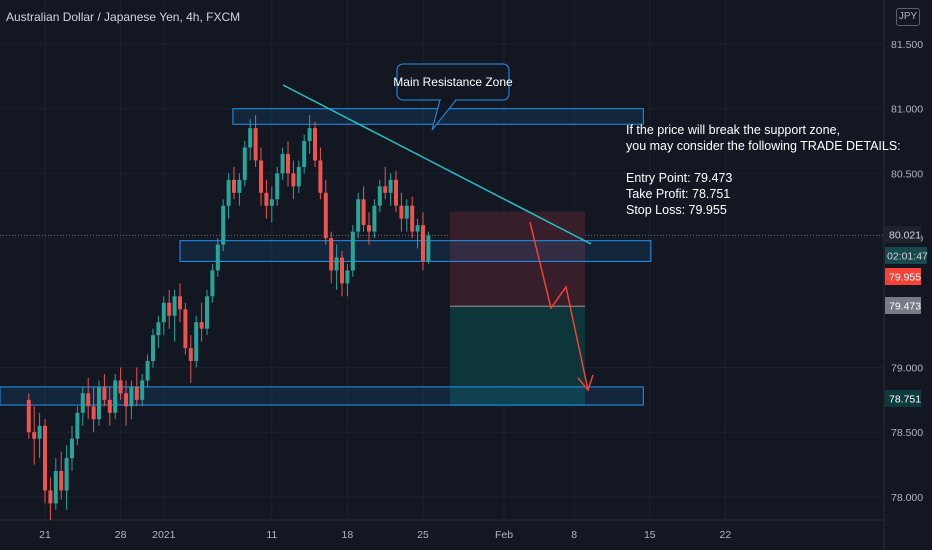  What do you see at coordinates (676, 210) in the screenshot?
I see `trade-text-line: Stop Loss: 79.955` at bounding box center [676, 210].